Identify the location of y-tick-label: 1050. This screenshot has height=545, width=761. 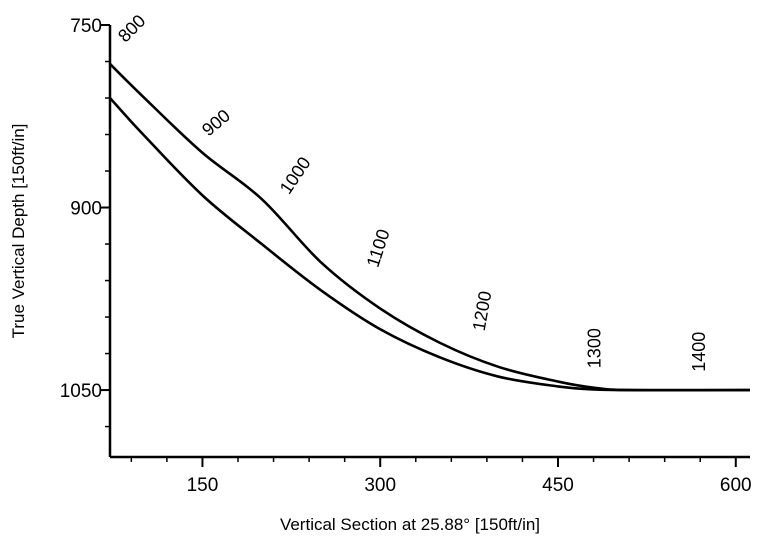
(81, 391).